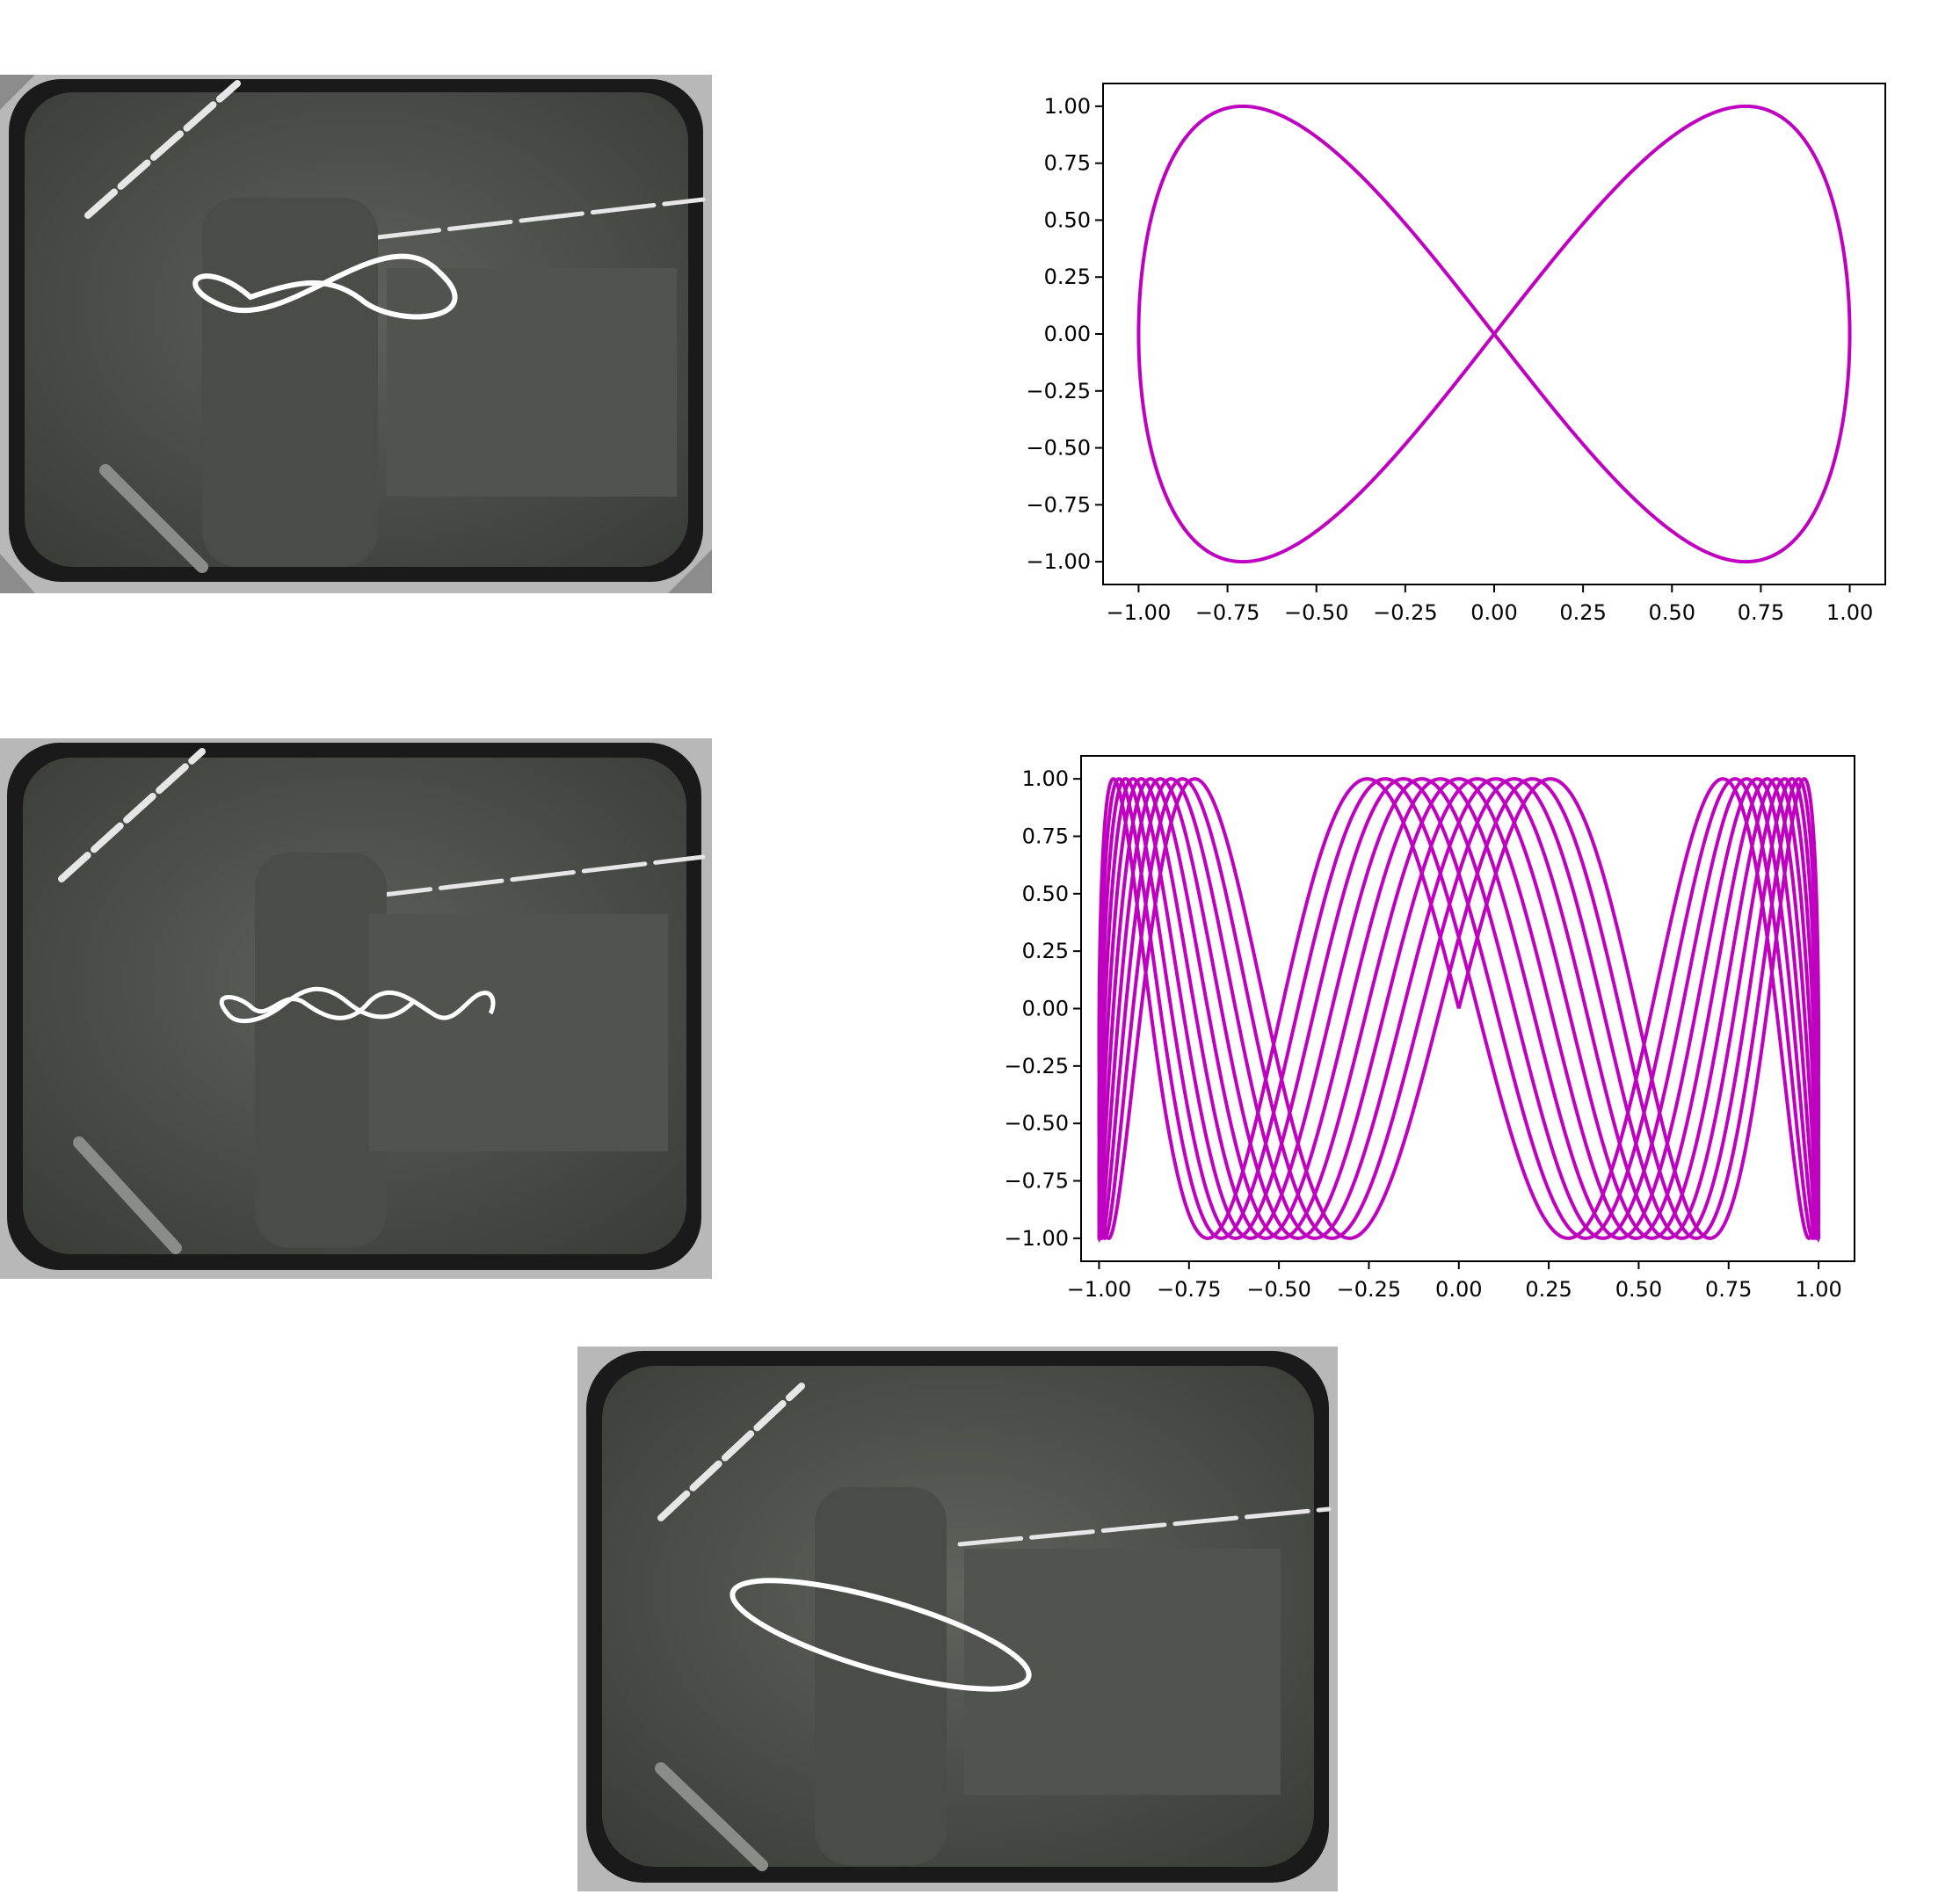 This screenshot has width=1960, height=1902. What do you see at coordinates (357, 1005) in the screenshot?
I see `crt-trace-wave` at bounding box center [357, 1005].